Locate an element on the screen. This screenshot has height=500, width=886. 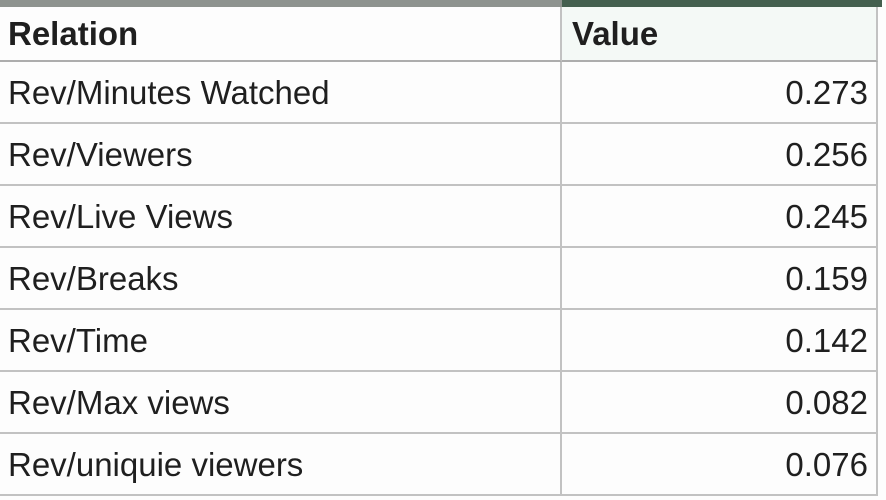
value-cell: 0.076 is located at coordinates (720, 465).